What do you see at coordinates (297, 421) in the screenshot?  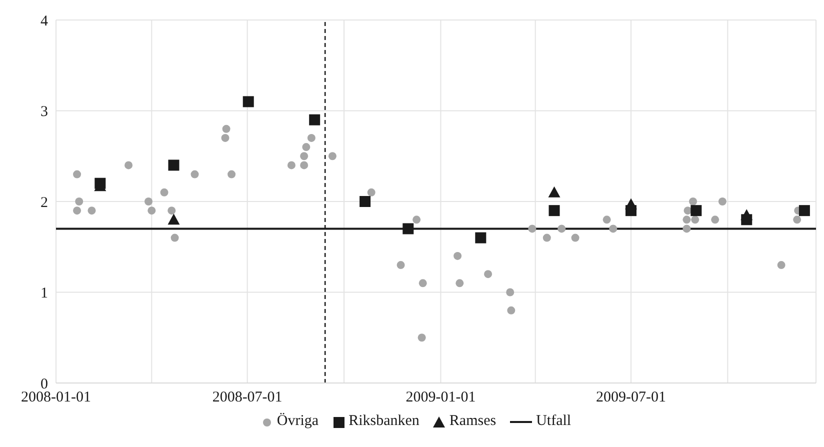 I see `legend-label: Övriga` at bounding box center [297, 421].